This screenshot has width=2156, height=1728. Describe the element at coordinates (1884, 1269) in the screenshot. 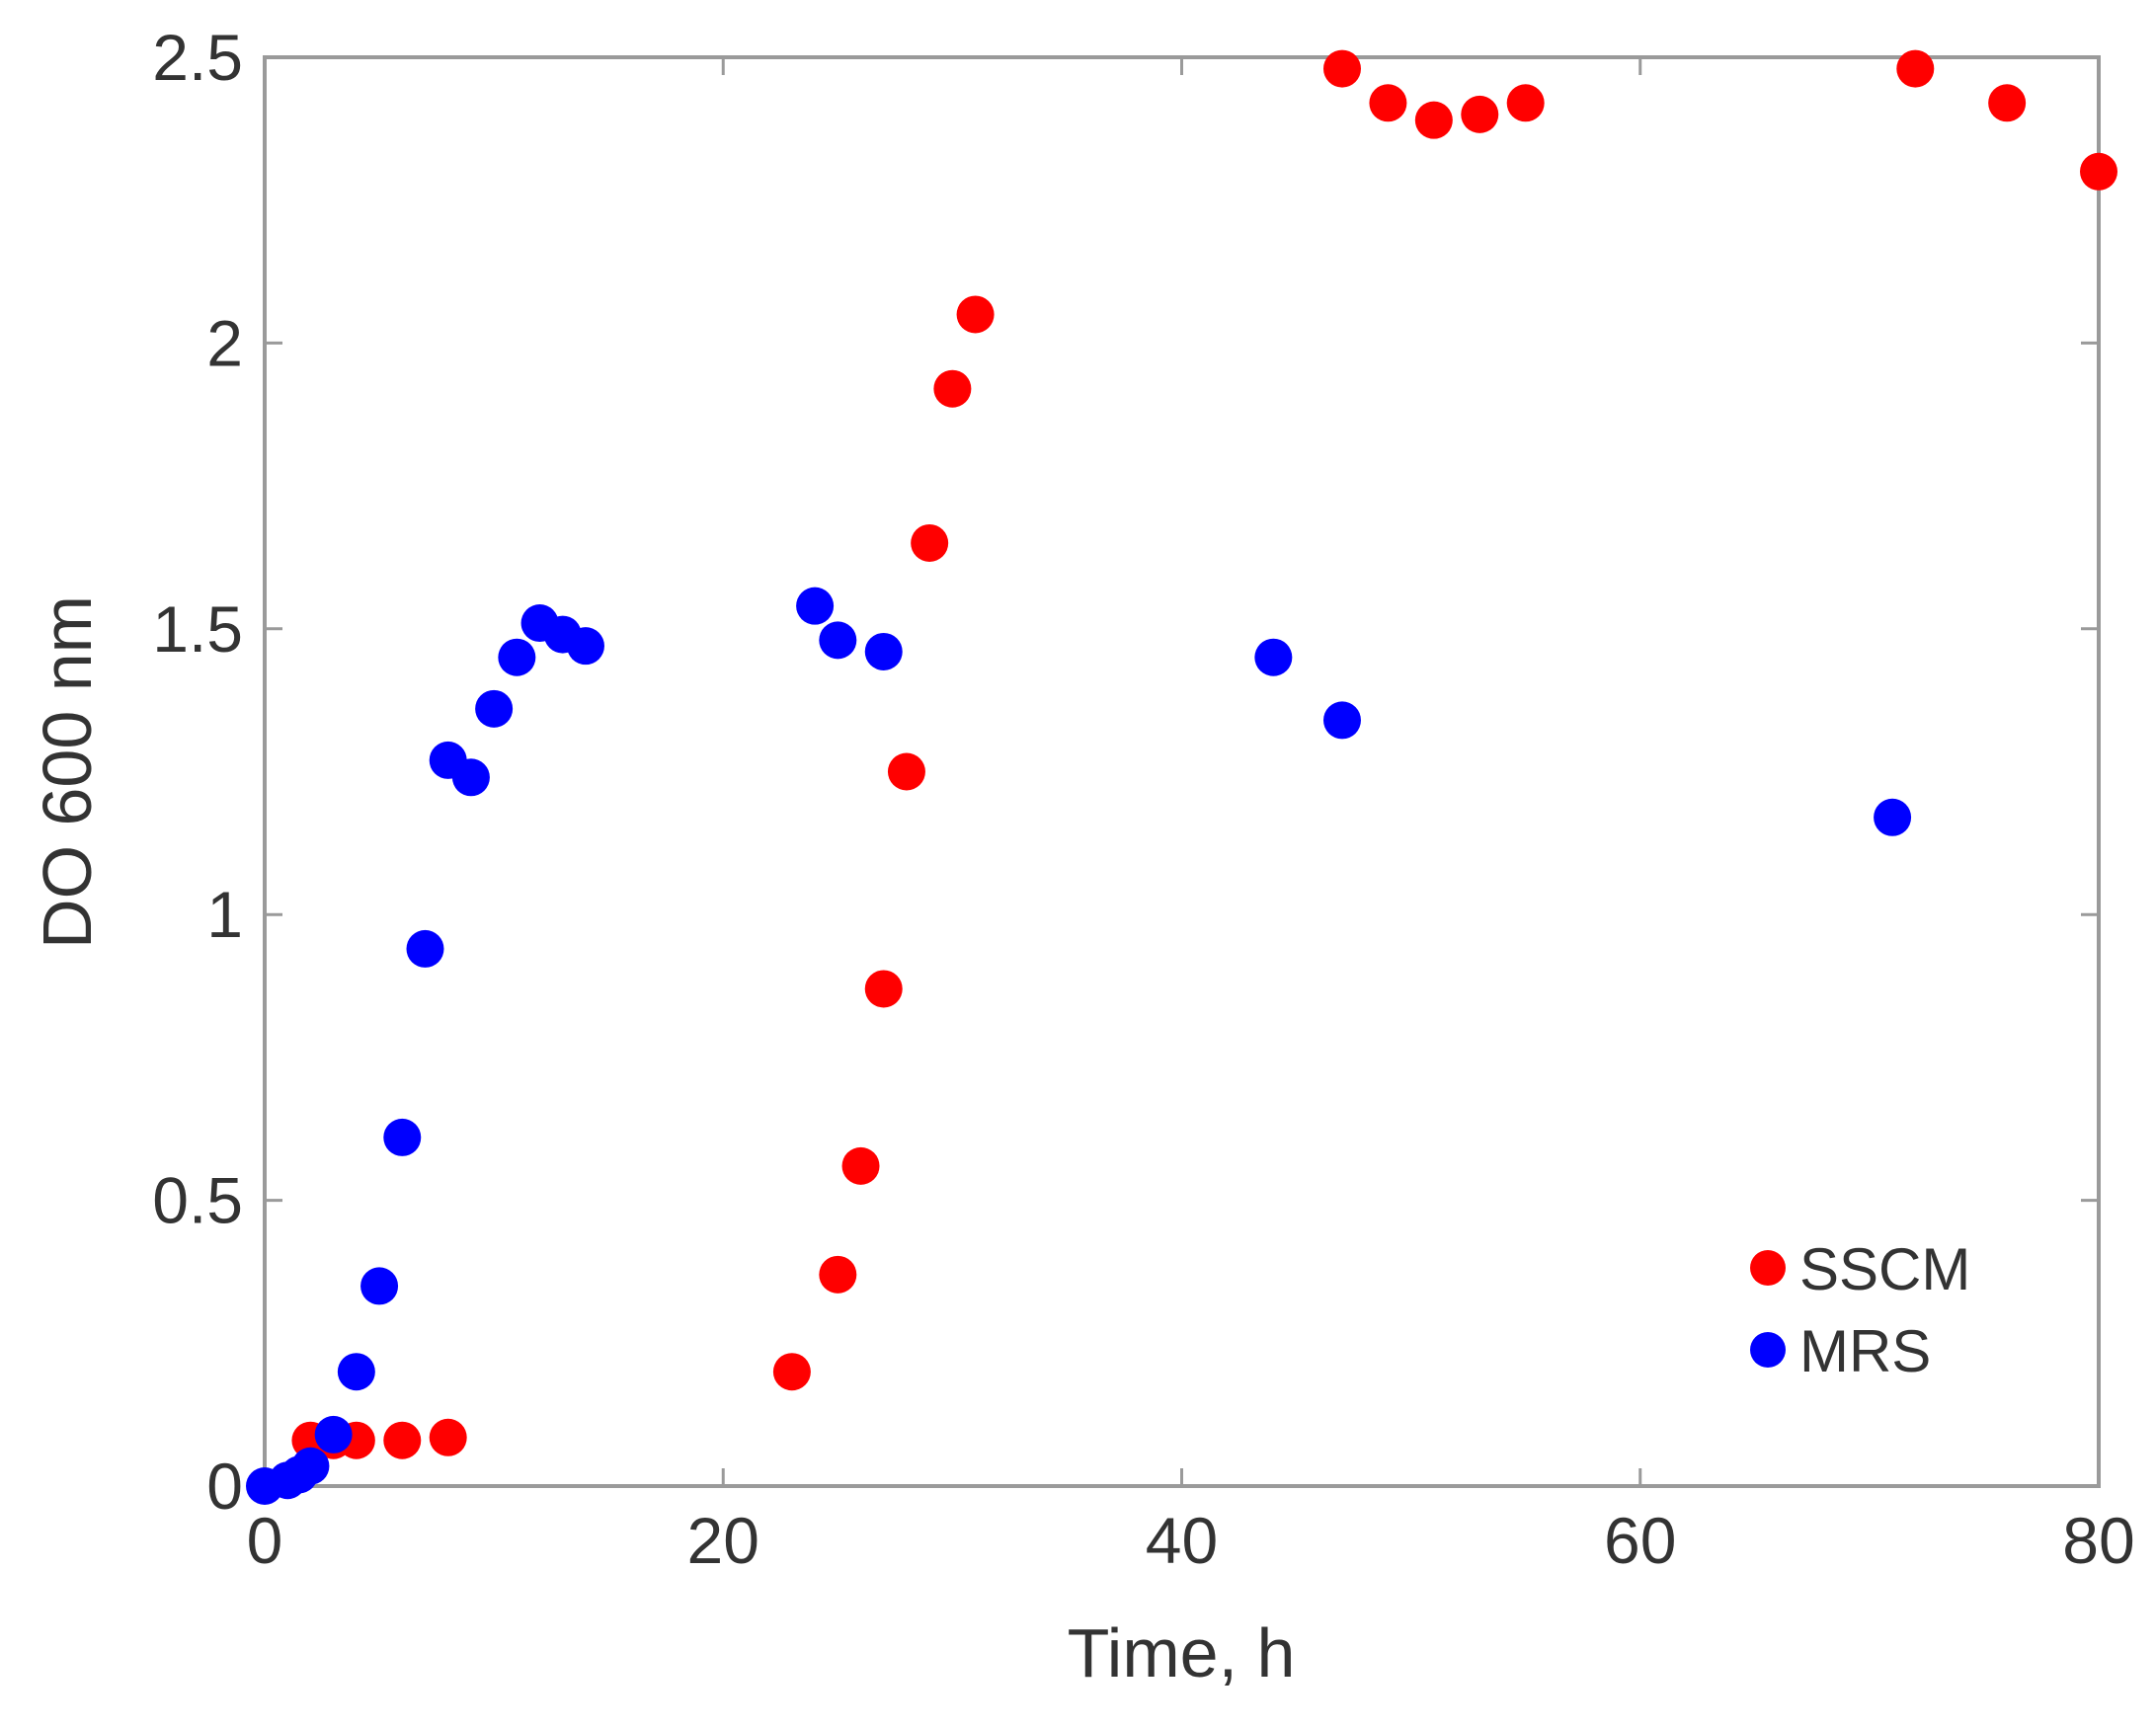

I see `legend-label-sscm: SSCM` at that location.